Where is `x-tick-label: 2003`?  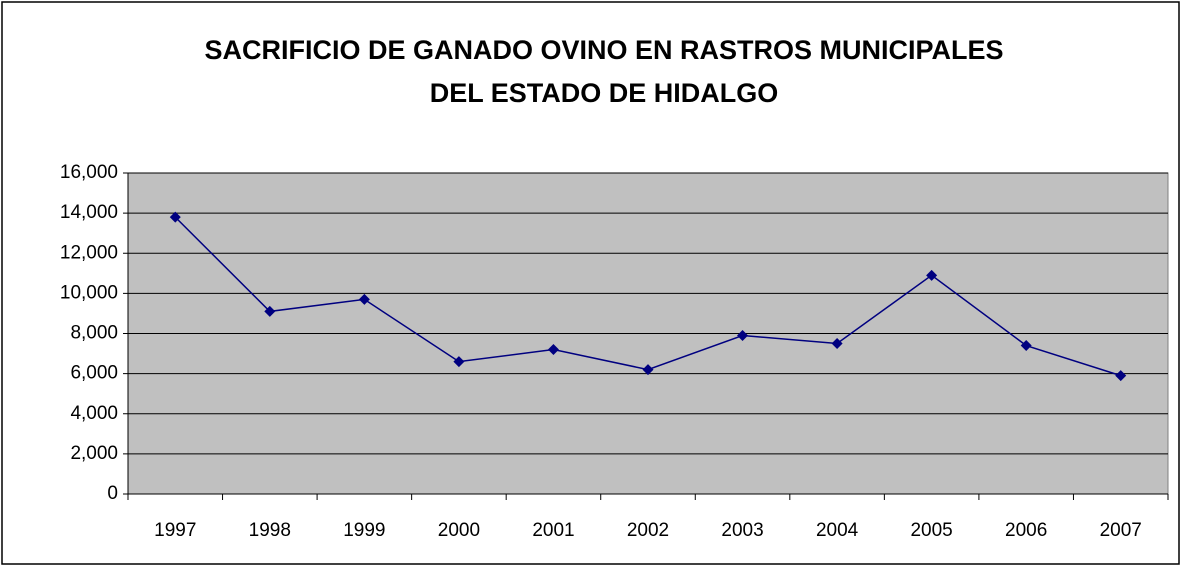 x-tick-label: 2003 is located at coordinates (742, 530).